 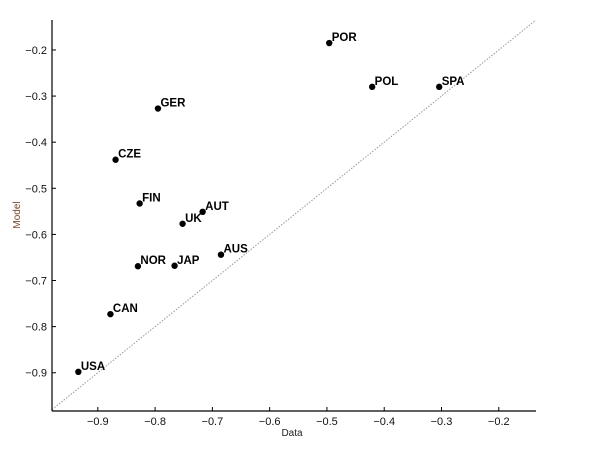 I want to click on y-tick-label: −0.9, so click(x=36, y=374).